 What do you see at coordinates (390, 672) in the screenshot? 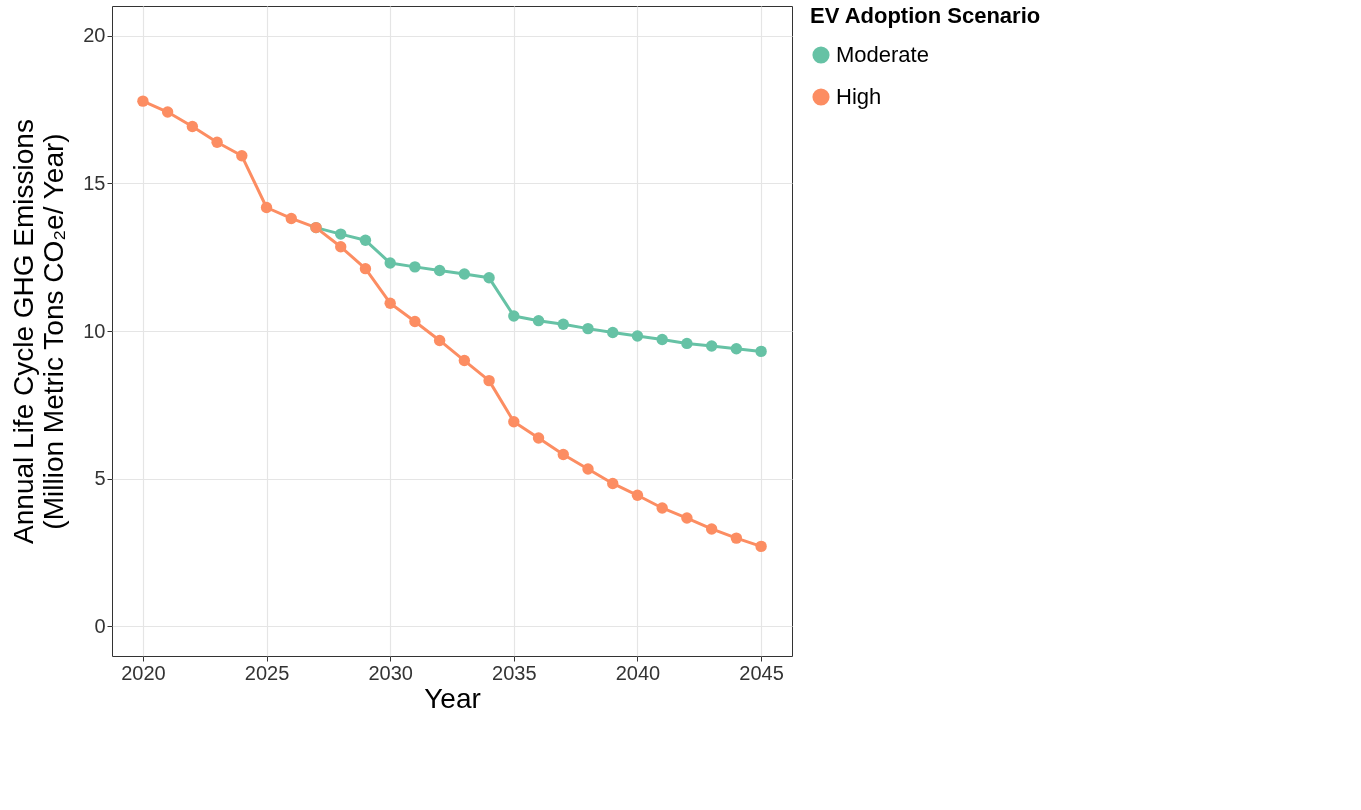
I see `x-tick-label: 2030` at bounding box center [390, 672].